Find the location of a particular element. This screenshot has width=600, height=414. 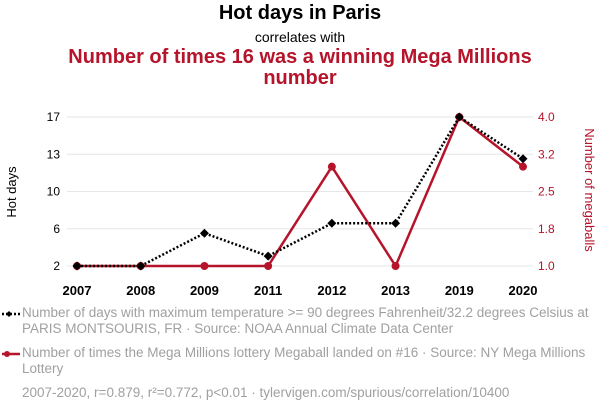

legend-swatch-hot-days is located at coordinates (11, 314).